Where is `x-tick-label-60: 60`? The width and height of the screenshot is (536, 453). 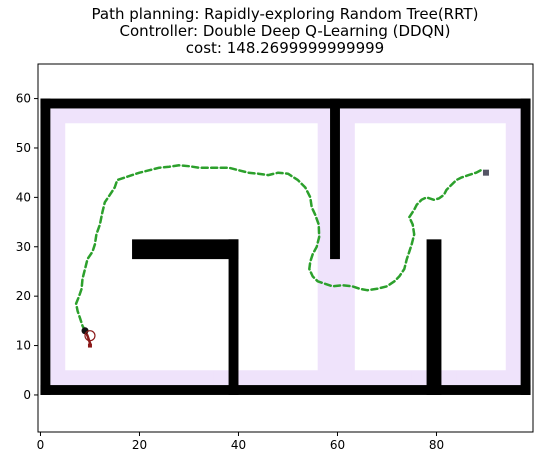 x-tick-label-60: 60 is located at coordinates (337, 445).